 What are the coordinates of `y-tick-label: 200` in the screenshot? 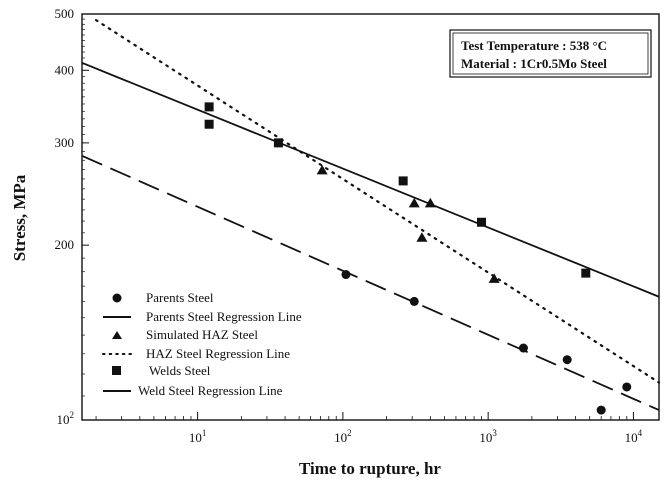 It's located at (65, 244).